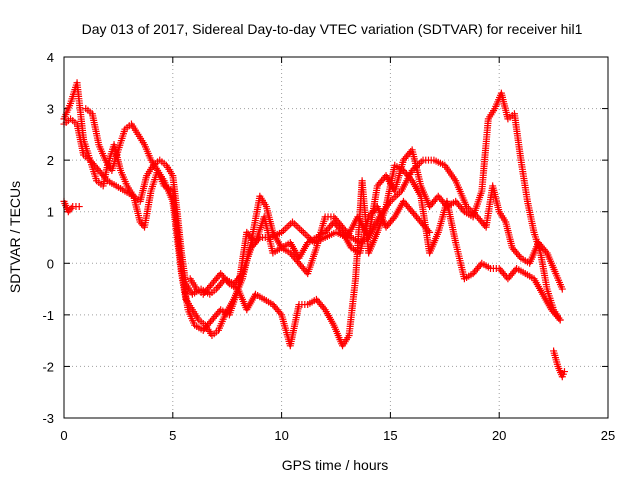 This screenshot has height=480, width=640. What do you see at coordinates (172, 435) in the screenshot?
I see `x-tick-label: 5` at bounding box center [172, 435].